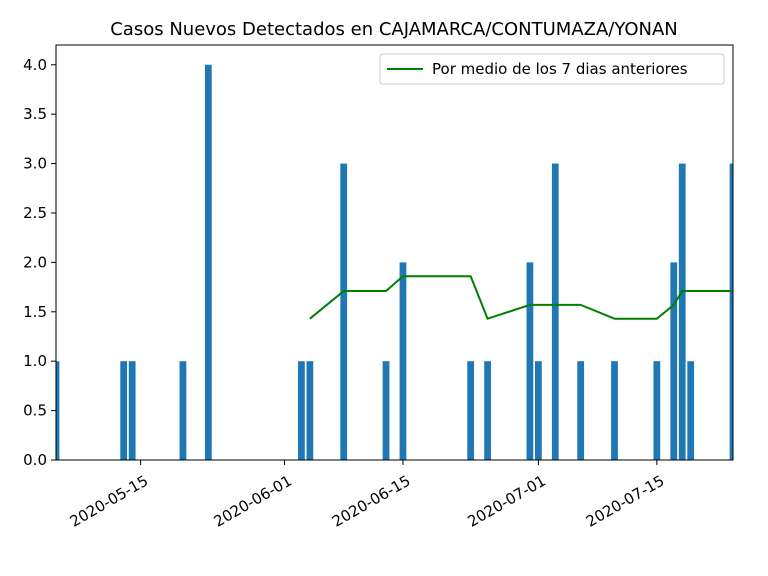  Describe the element at coordinates (35, 65) in the screenshot. I see `y-tick-label: 4.0` at that location.